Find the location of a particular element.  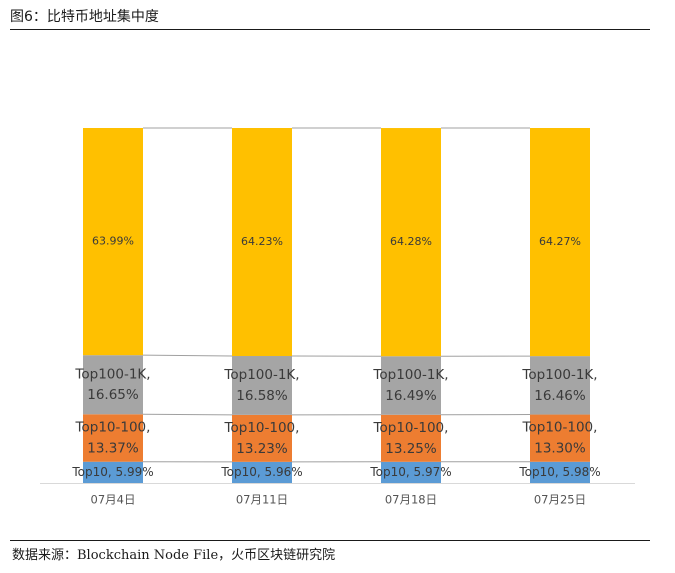

data-label-Top1K+-3: 64.27% is located at coordinates (560, 241).